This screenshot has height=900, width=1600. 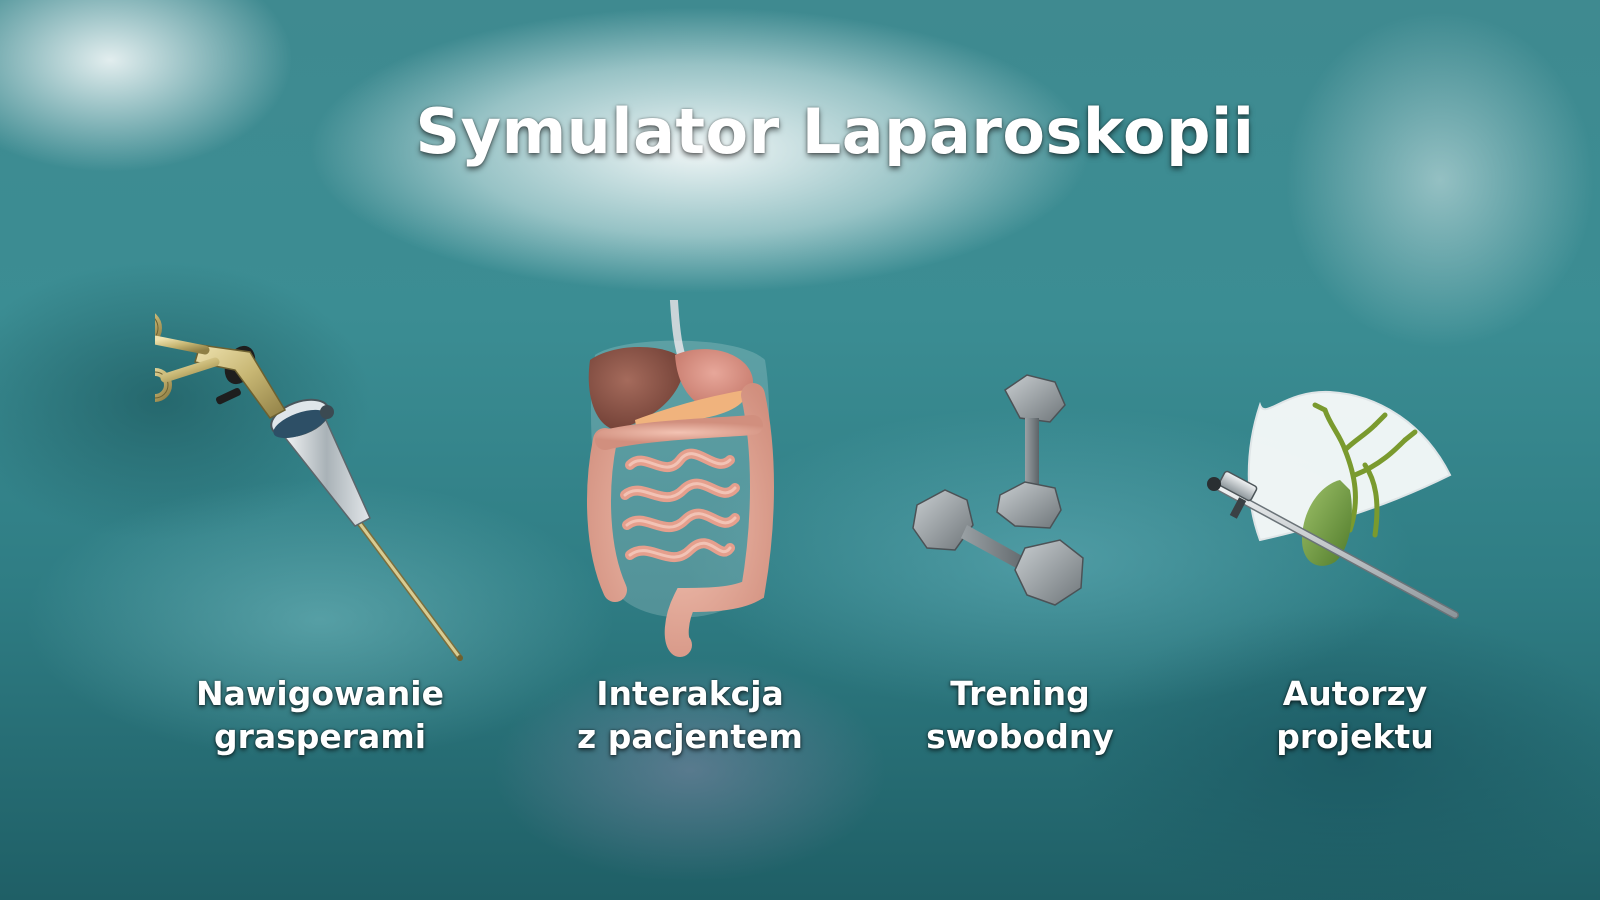 I want to click on menu-label-line-2: projektu, so click(x=1355, y=736).